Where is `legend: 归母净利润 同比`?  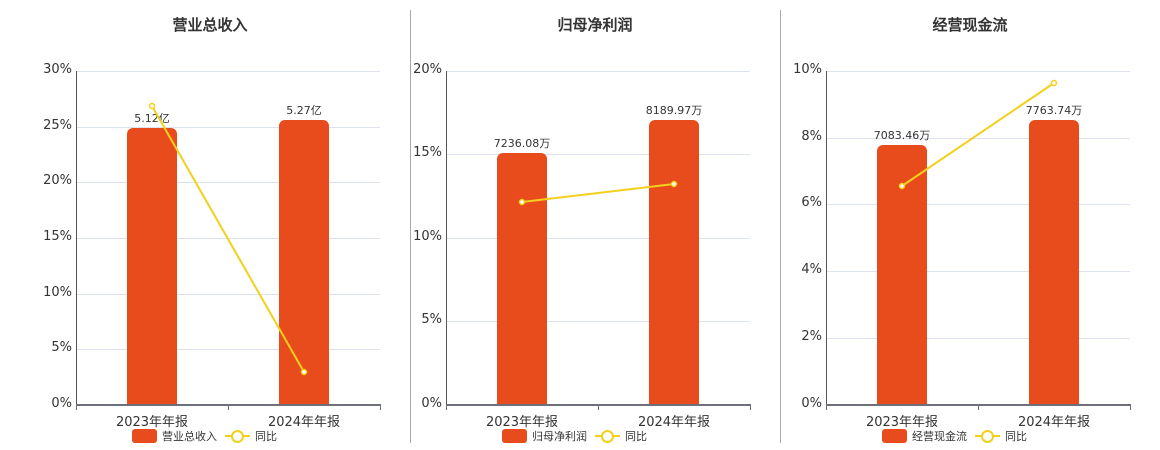
legend: 归母净利润 同比 is located at coordinates (574, 436).